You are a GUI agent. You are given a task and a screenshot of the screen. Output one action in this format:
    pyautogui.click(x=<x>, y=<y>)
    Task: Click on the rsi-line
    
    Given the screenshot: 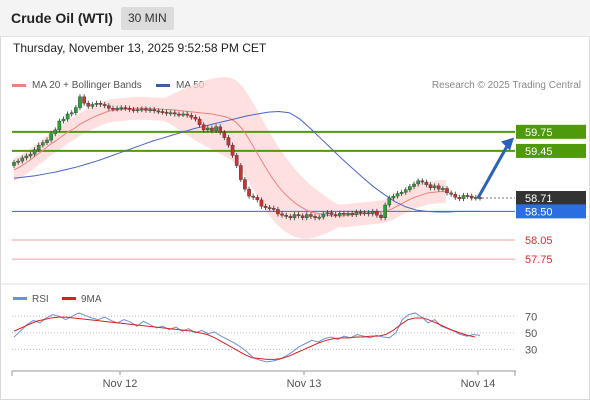 What is the action you would take?
    pyautogui.click(x=247, y=337)
    